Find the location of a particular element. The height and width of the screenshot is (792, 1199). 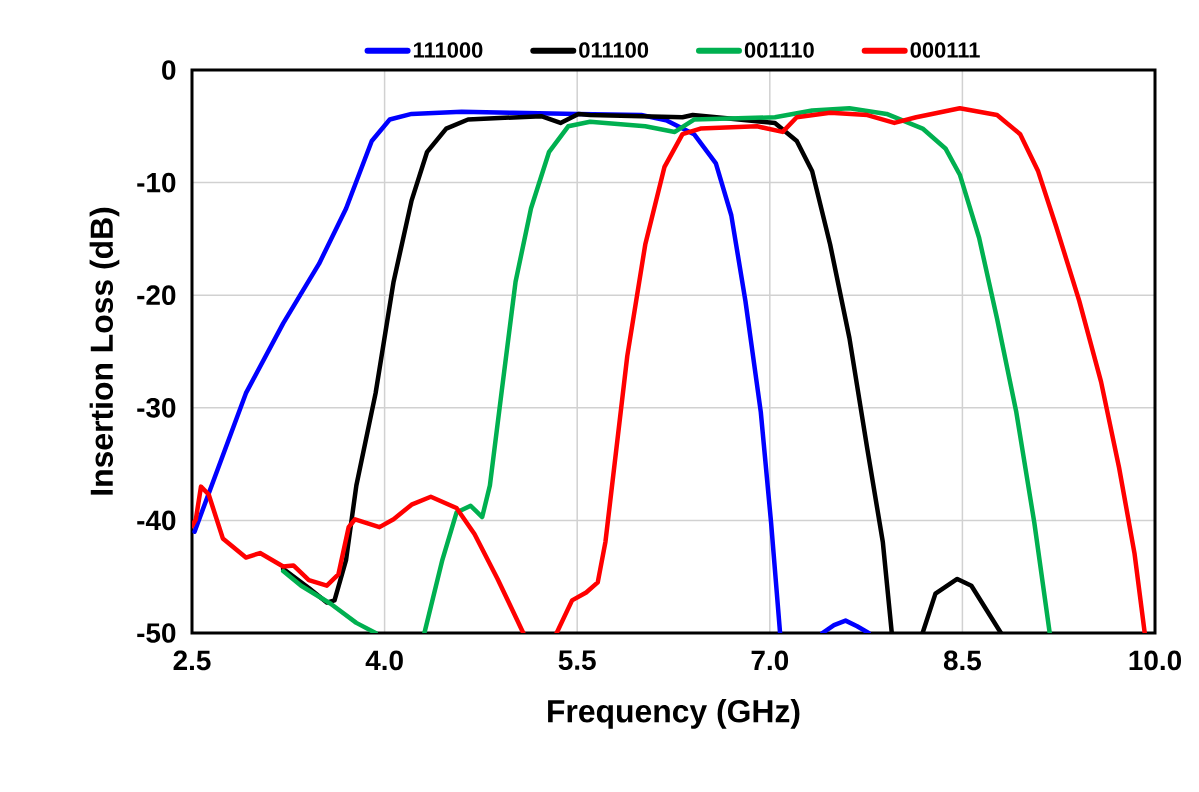

y-tick-label: -40 is located at coordinates (156, 520).